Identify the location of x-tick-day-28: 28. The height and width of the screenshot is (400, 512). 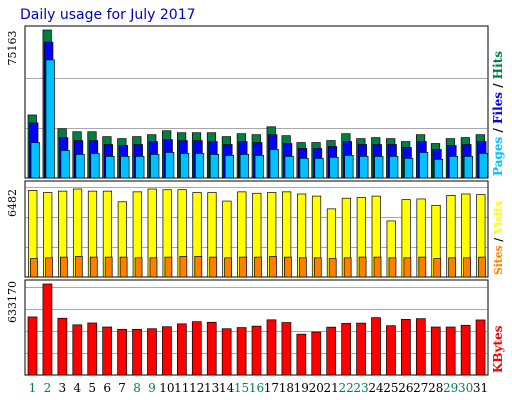
(435, 388).